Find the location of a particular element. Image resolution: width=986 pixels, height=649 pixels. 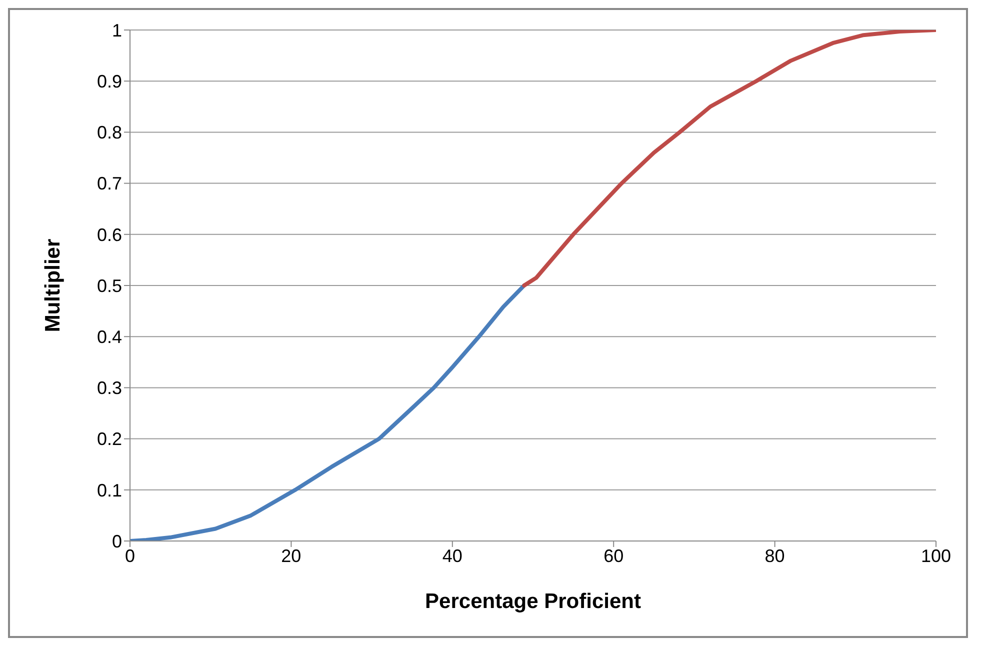

y-tick-label: 1 is located at coordinates (117, 30).